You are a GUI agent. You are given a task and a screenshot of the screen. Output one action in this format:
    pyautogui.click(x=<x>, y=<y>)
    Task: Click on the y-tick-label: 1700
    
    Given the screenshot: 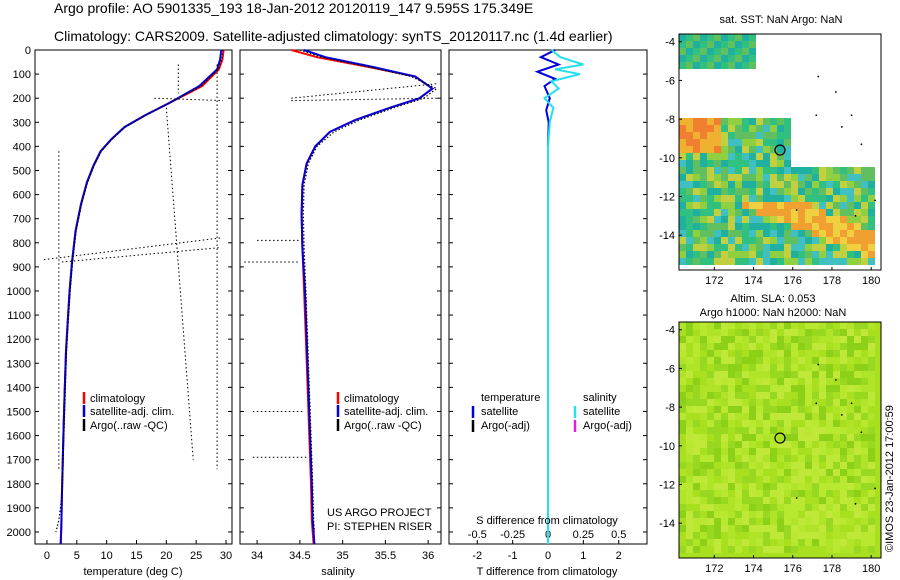 What is the action you would take?
    pyautogui.click(x=19, y=461)
    